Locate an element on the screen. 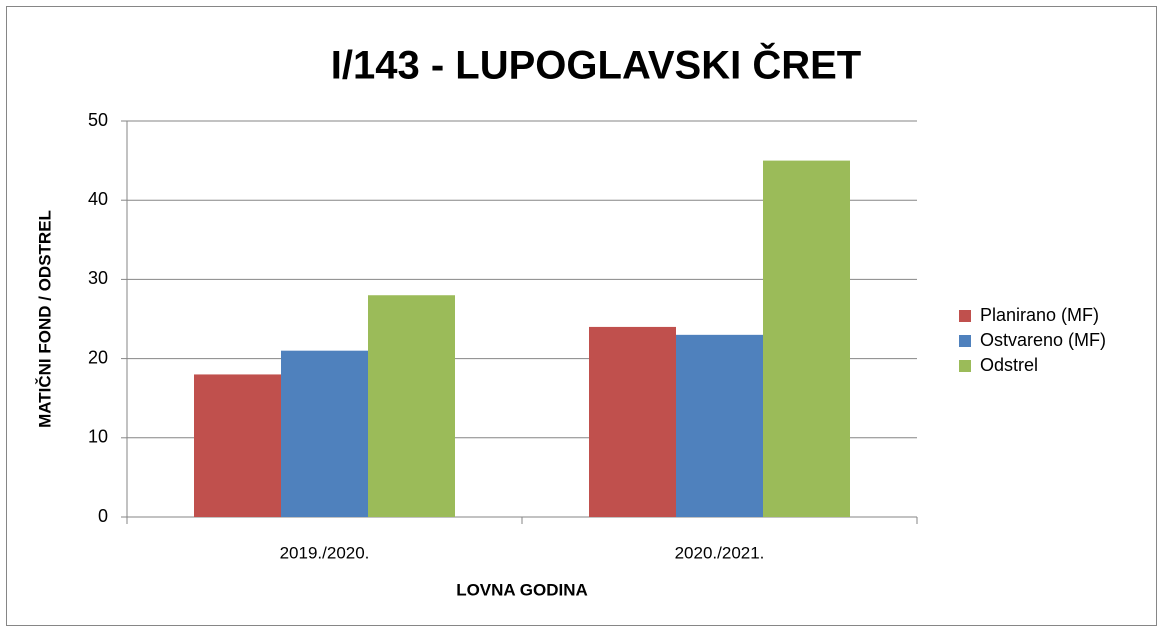 This screenshot has width=1164, height=632. x-axis-label: LOVNA GODINA is located at coordinates (522, 589).